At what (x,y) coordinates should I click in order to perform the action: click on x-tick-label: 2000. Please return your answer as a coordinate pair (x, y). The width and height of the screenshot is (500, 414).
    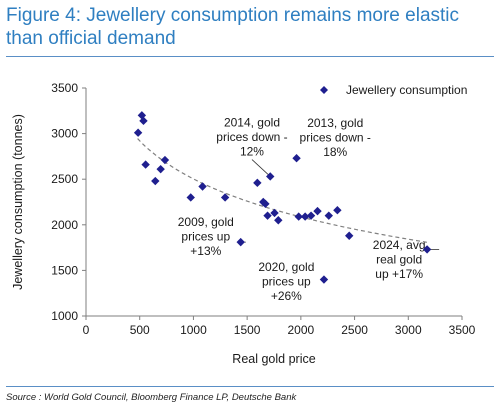
    Looking at the image, I should click on (301, 330).